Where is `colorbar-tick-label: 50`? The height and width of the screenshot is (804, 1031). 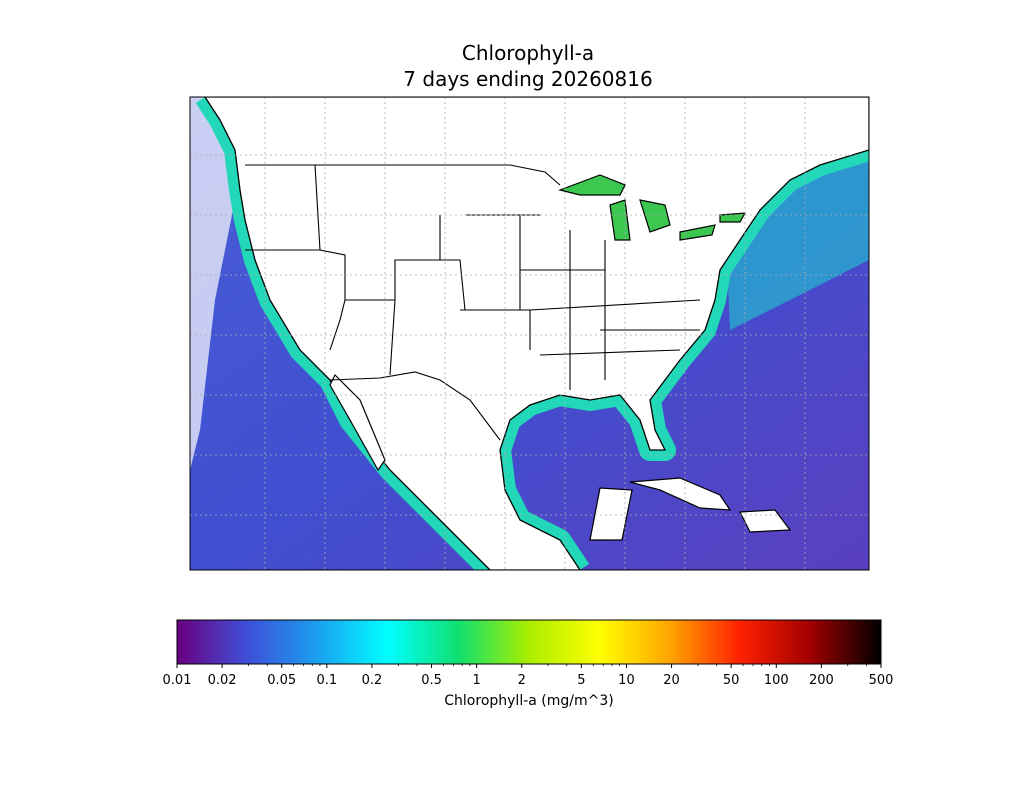 colorbar-tick-label: 50 is located at coordinates (731, 680).